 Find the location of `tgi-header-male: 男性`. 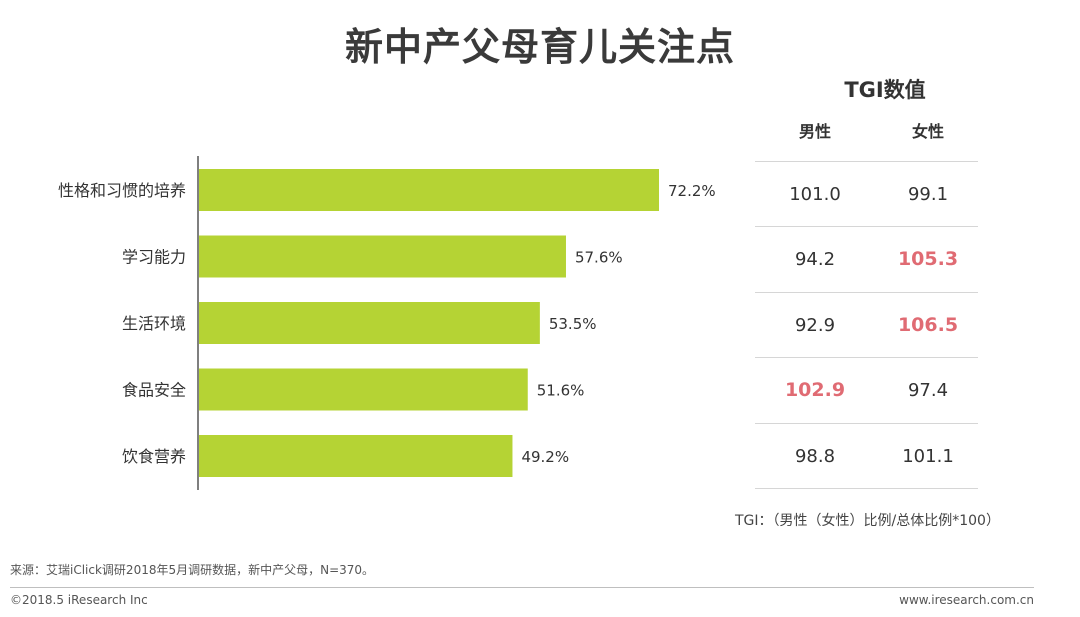

tgi-header-male: 男性 is located at coordinates (814, 131).